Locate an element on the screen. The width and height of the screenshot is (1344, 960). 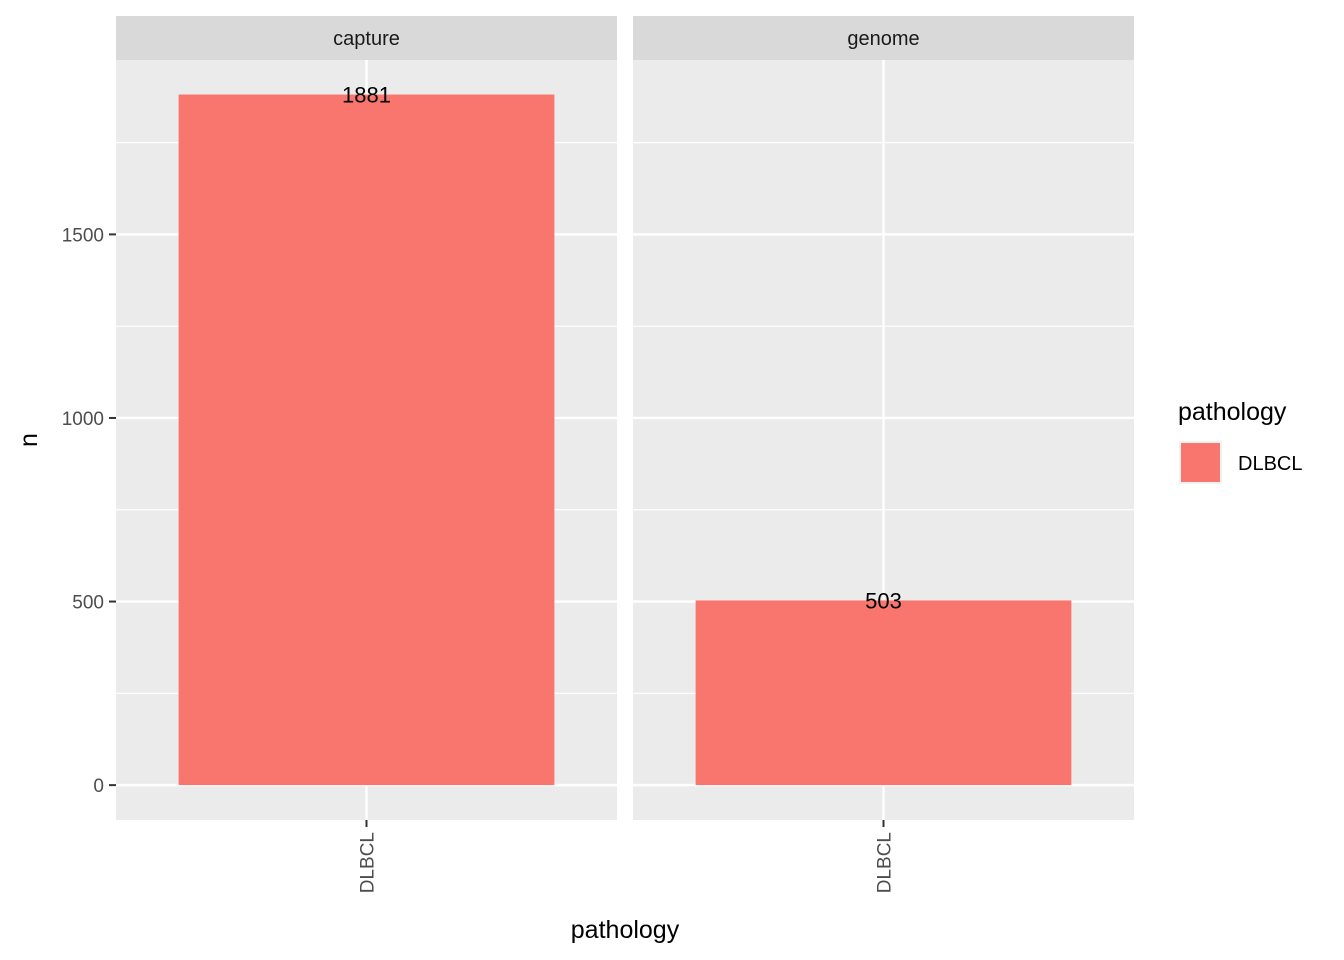
facet-strip-label: capture is located at coordinates (366, 39).